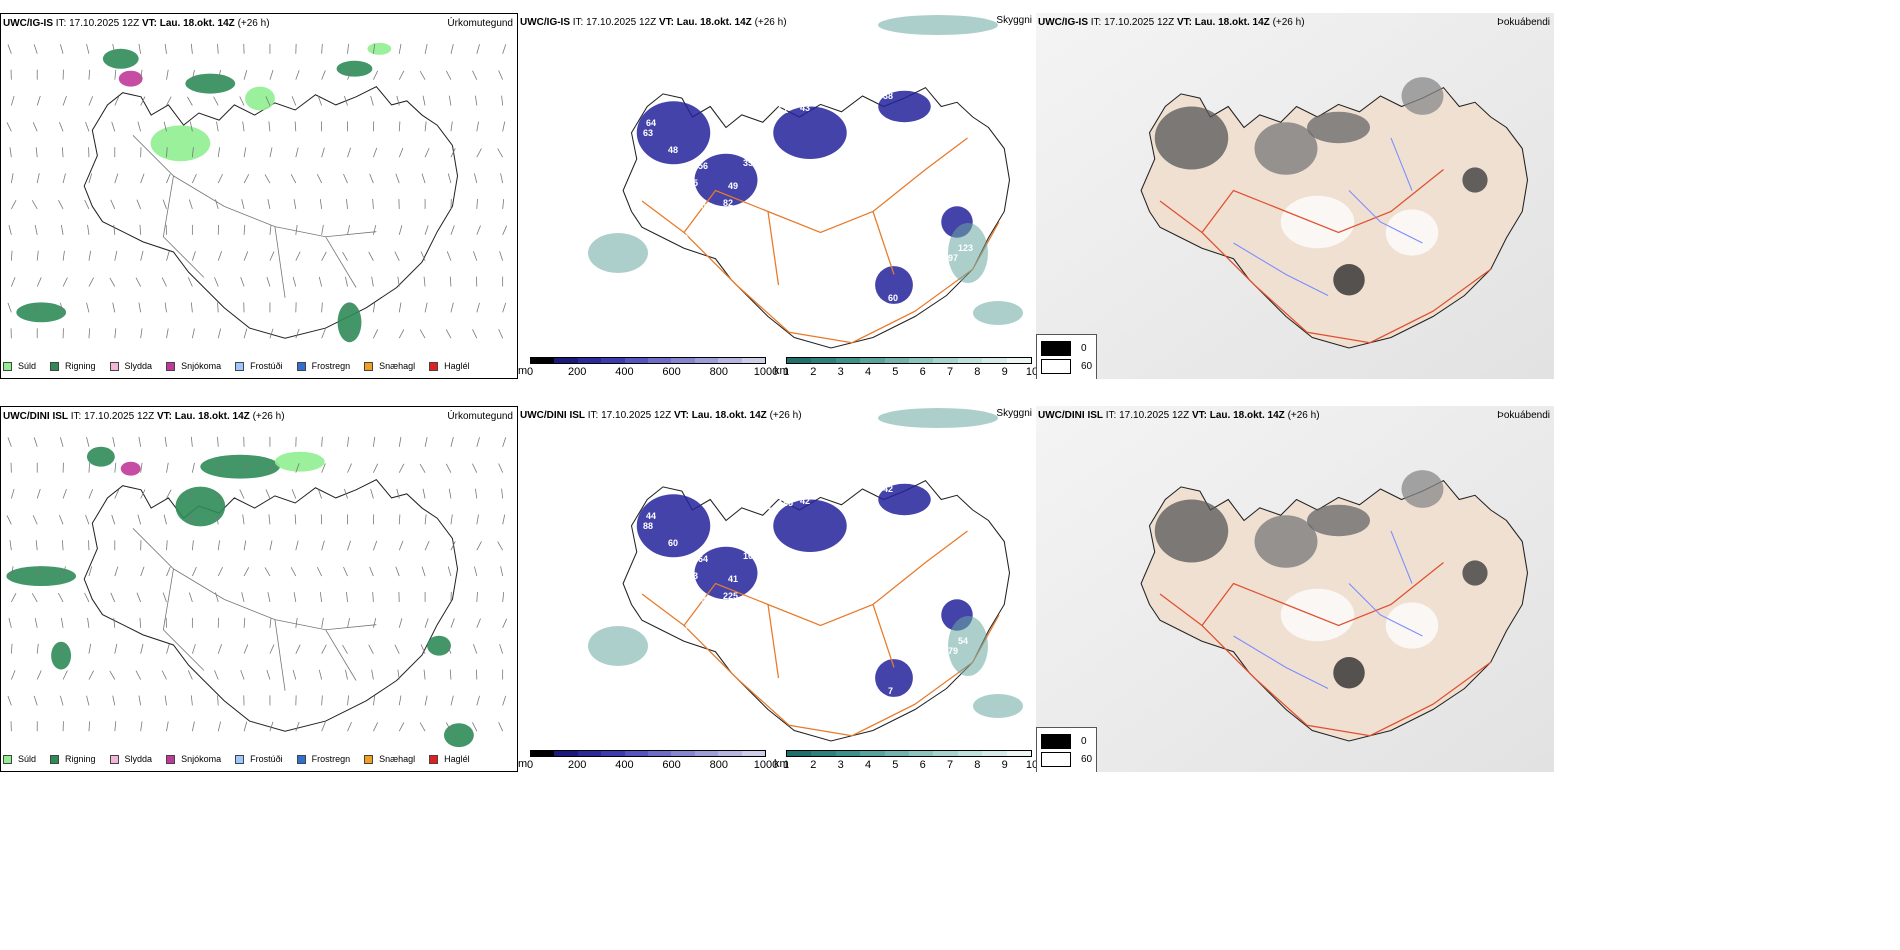 The height and width of the screenshot is (950, 1900). Describe the element at coordinates (890, 691) in the screenshot. I see `cloud-base-label: 7` at that location.